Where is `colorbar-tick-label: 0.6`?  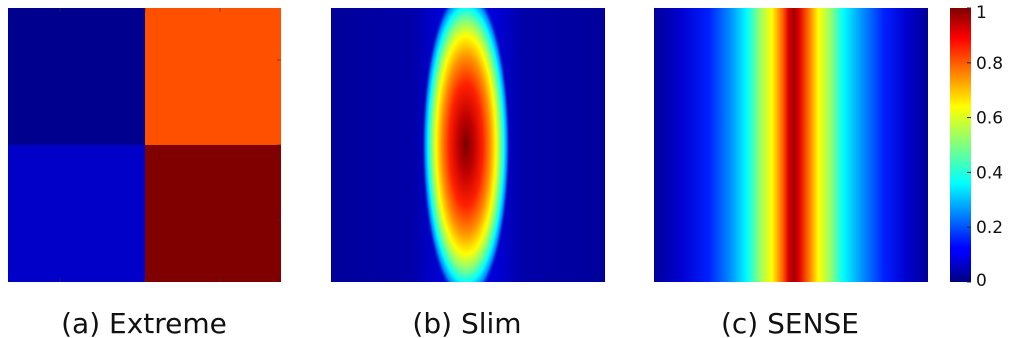
colorbar-tick-label: 0.6 is located at coordinates (989, 119).